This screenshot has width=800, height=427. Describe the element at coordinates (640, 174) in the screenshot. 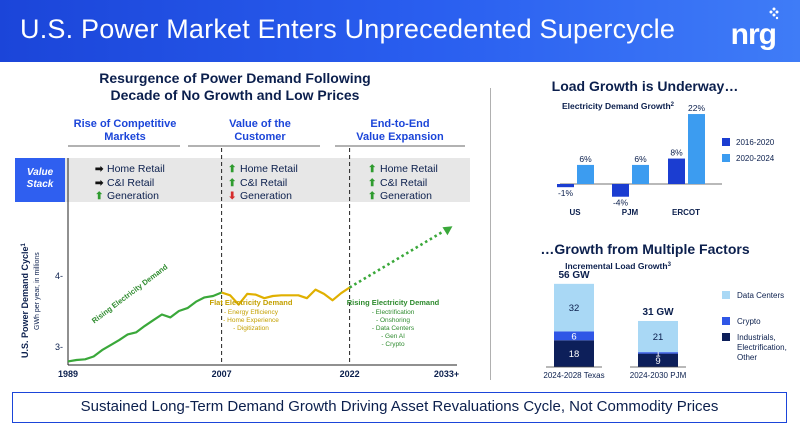

I see `bar-pjm-2020-2024` at that location.